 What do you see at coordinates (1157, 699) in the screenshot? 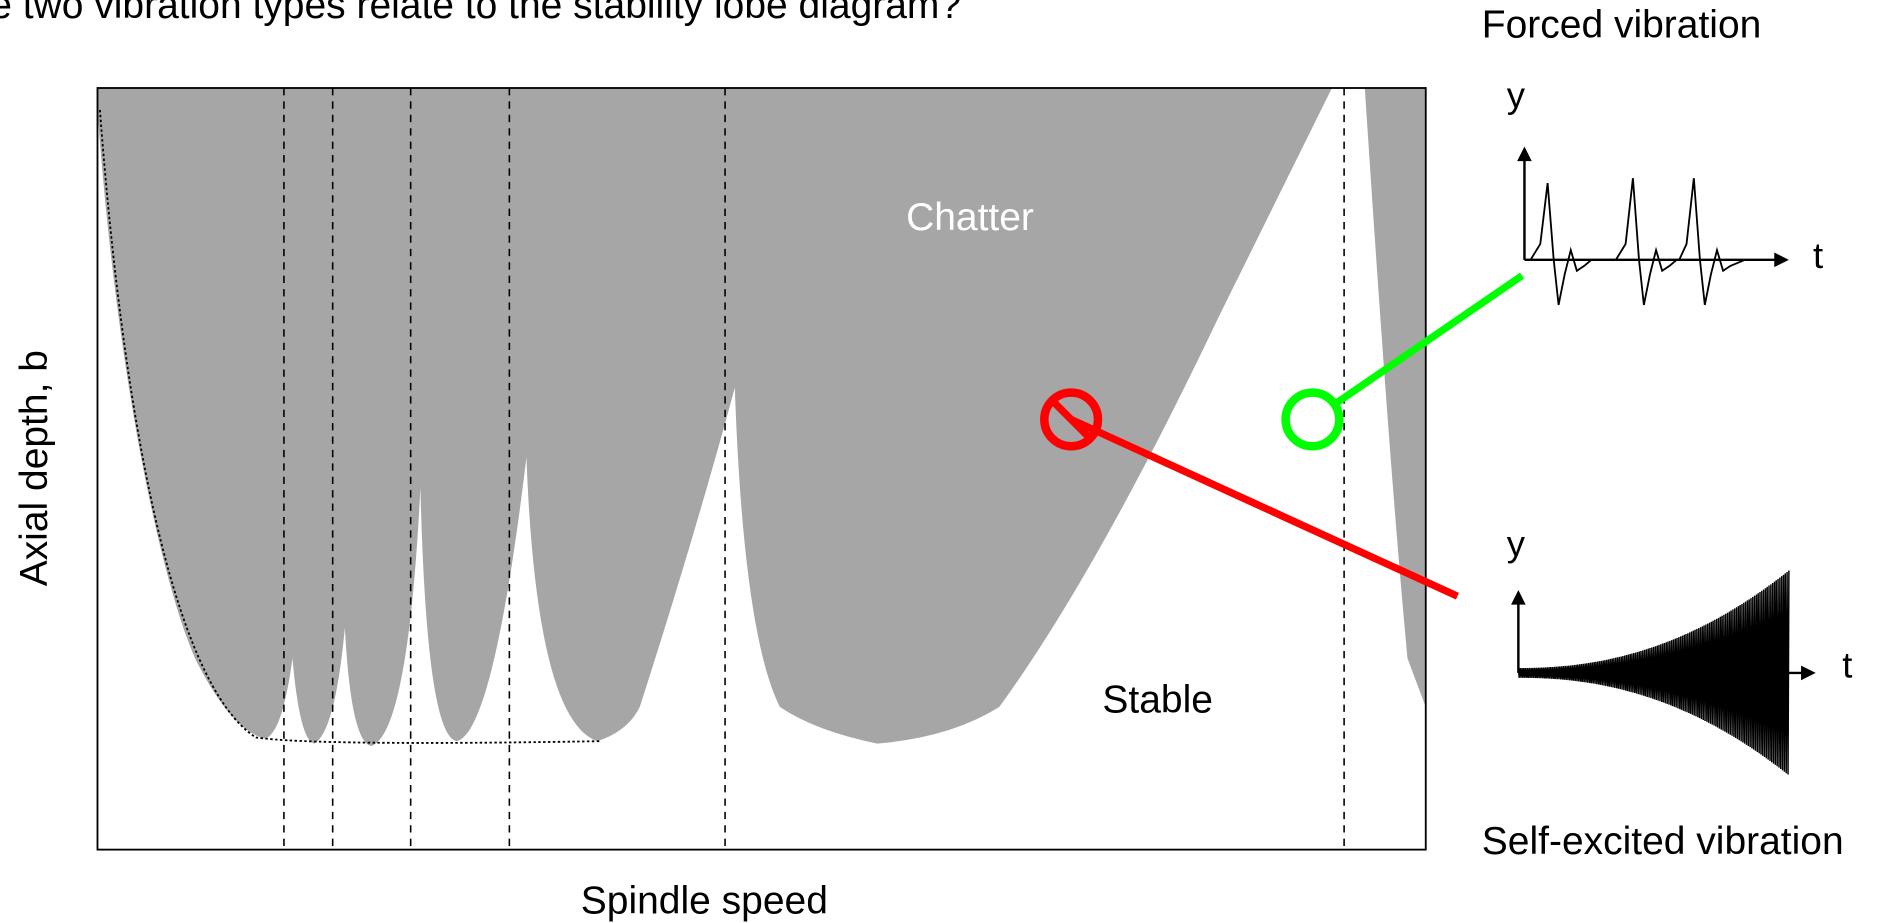
I see `stable-label: Stable` at bounding box center [1157, 699].